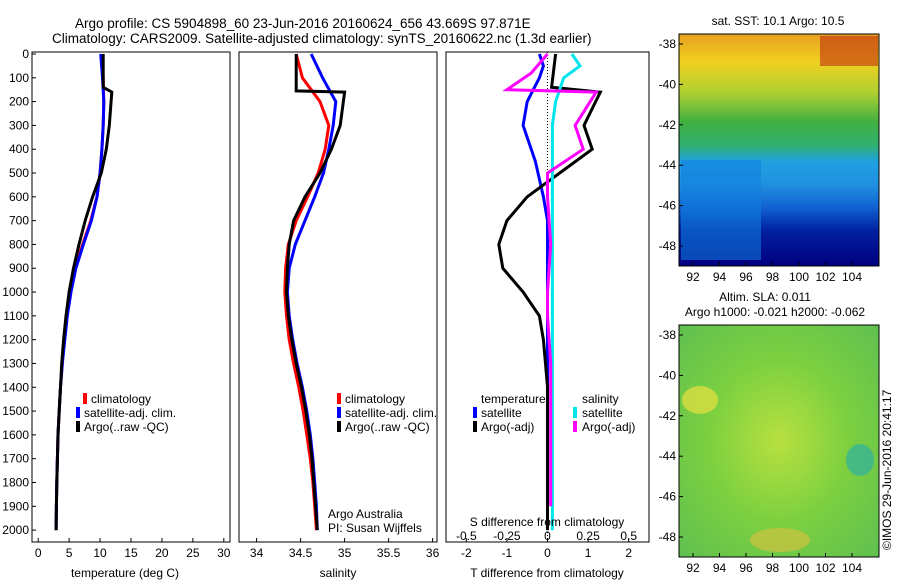 This screenshot has height=580, width=900. I want to click on salinity-axis-tick-label: 36, so click(433, 553).